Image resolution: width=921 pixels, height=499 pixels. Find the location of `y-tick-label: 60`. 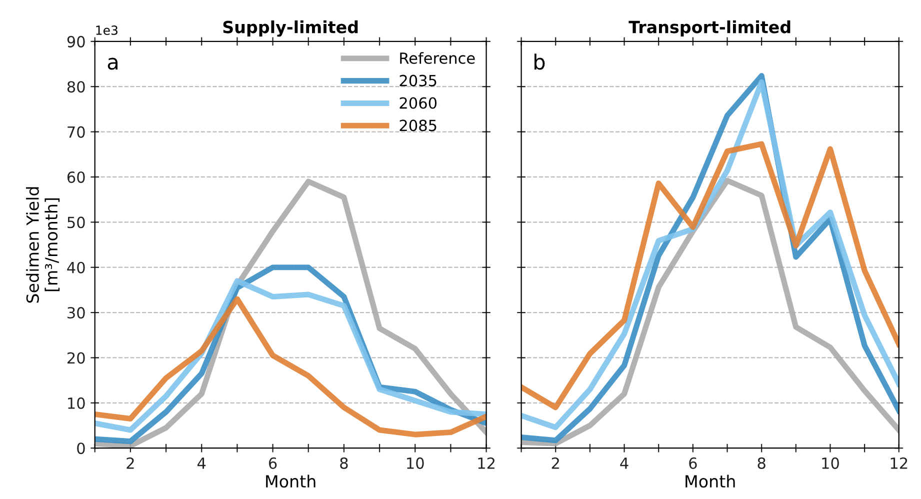

y-tick-label: 60 is located at coordinates (76, 177).